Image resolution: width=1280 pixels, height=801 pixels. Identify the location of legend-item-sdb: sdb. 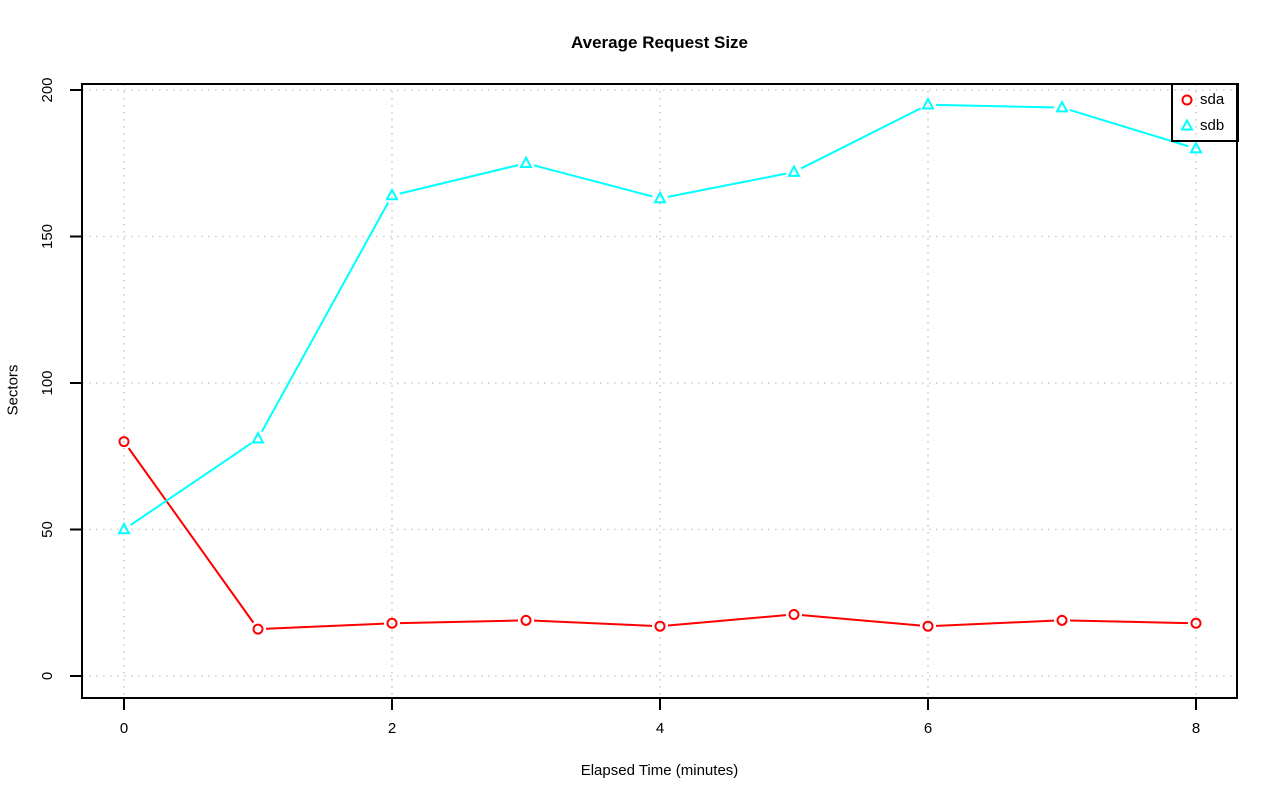
(1207, 126).